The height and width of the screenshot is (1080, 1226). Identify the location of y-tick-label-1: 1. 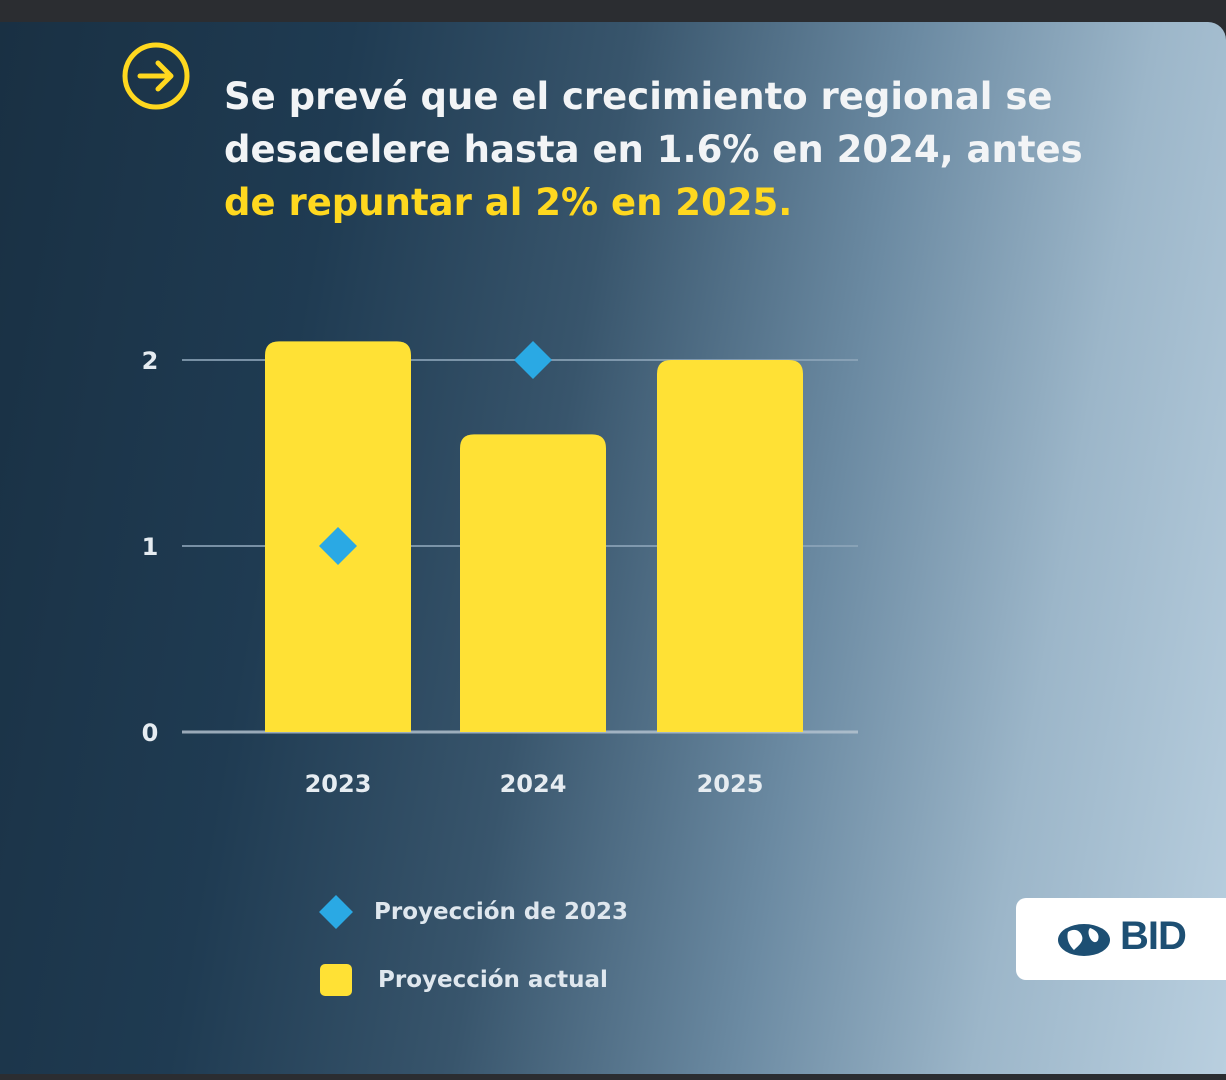
(150, 547).